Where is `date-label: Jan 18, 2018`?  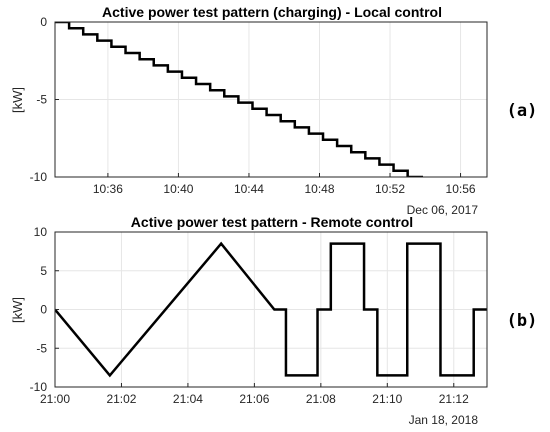 date-label: Jan 18, 2018 is located at coordinates (444, 420).